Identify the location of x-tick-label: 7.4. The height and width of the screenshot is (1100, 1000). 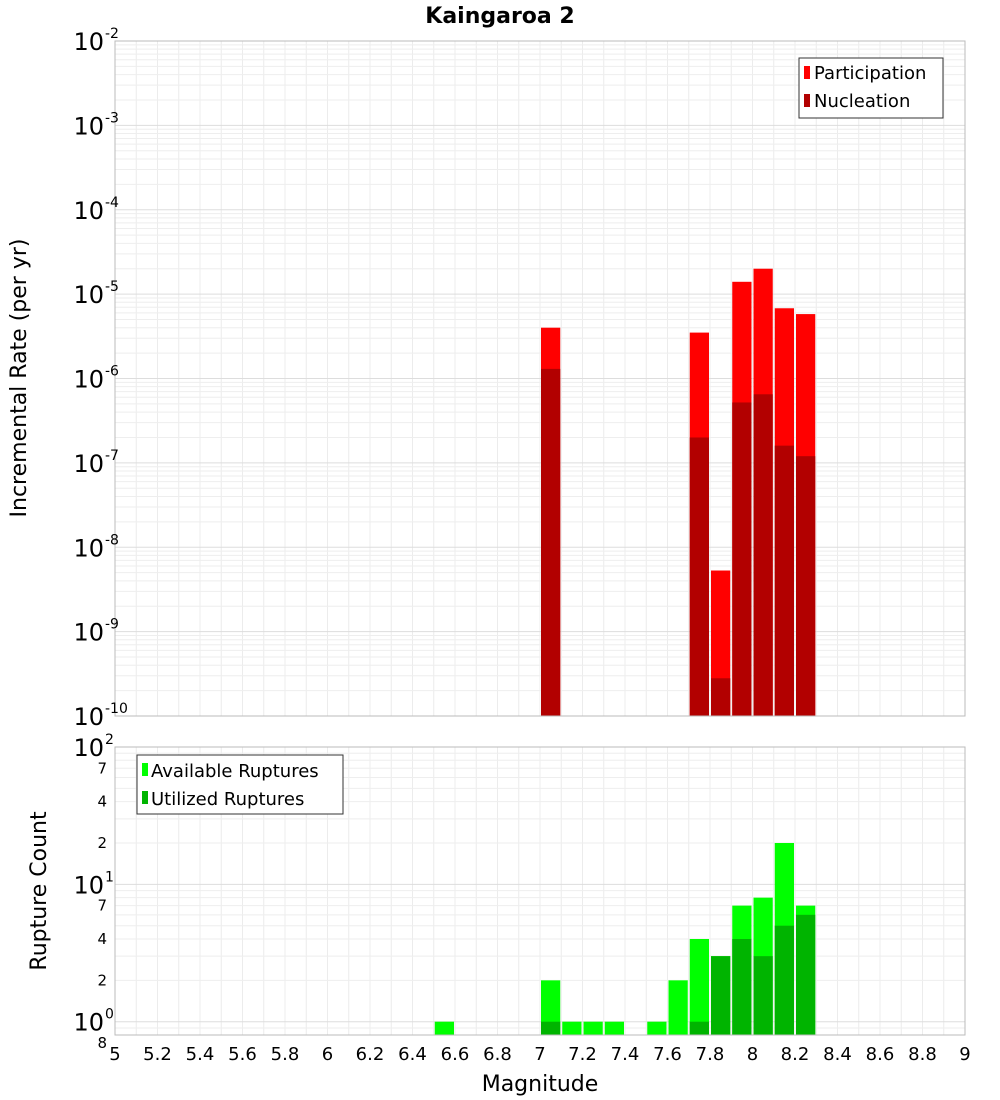
(625, 1054).